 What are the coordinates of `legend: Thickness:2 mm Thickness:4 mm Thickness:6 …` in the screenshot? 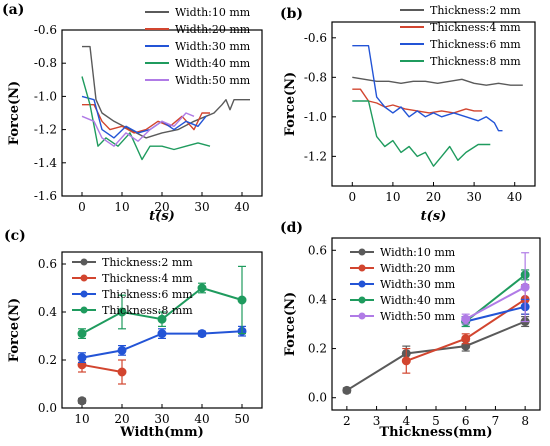 It's located at (460, 36).